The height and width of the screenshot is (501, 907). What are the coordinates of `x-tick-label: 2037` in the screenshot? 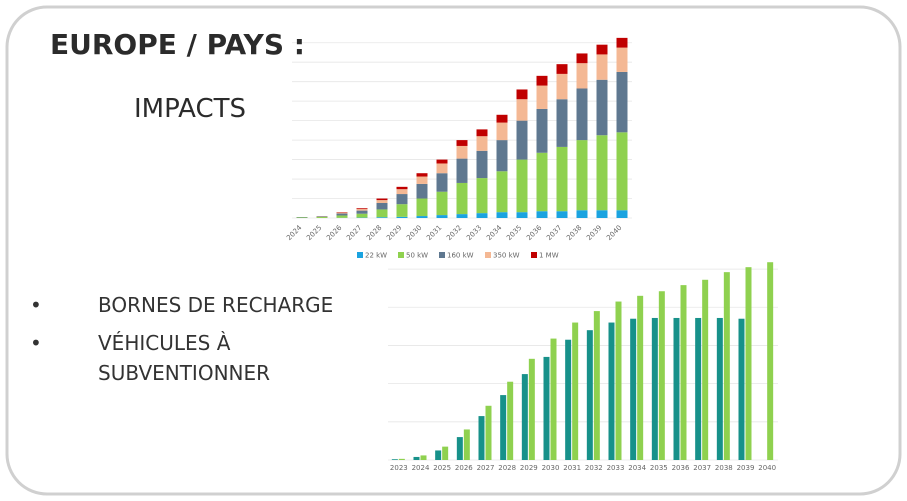 It's located at (702, 468).